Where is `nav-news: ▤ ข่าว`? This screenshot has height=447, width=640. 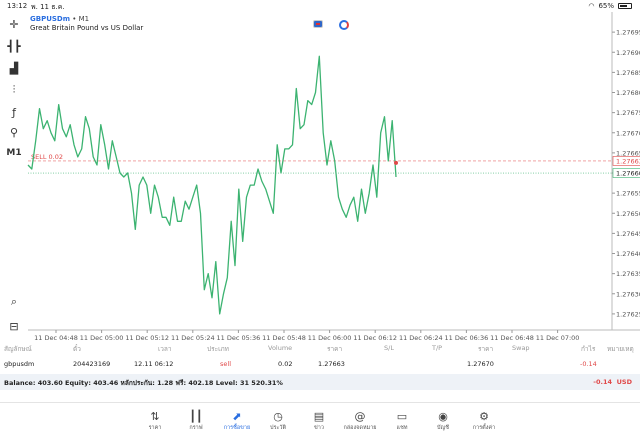 nav-news: ▤ ข่าว is located at coordinates (319, 420).